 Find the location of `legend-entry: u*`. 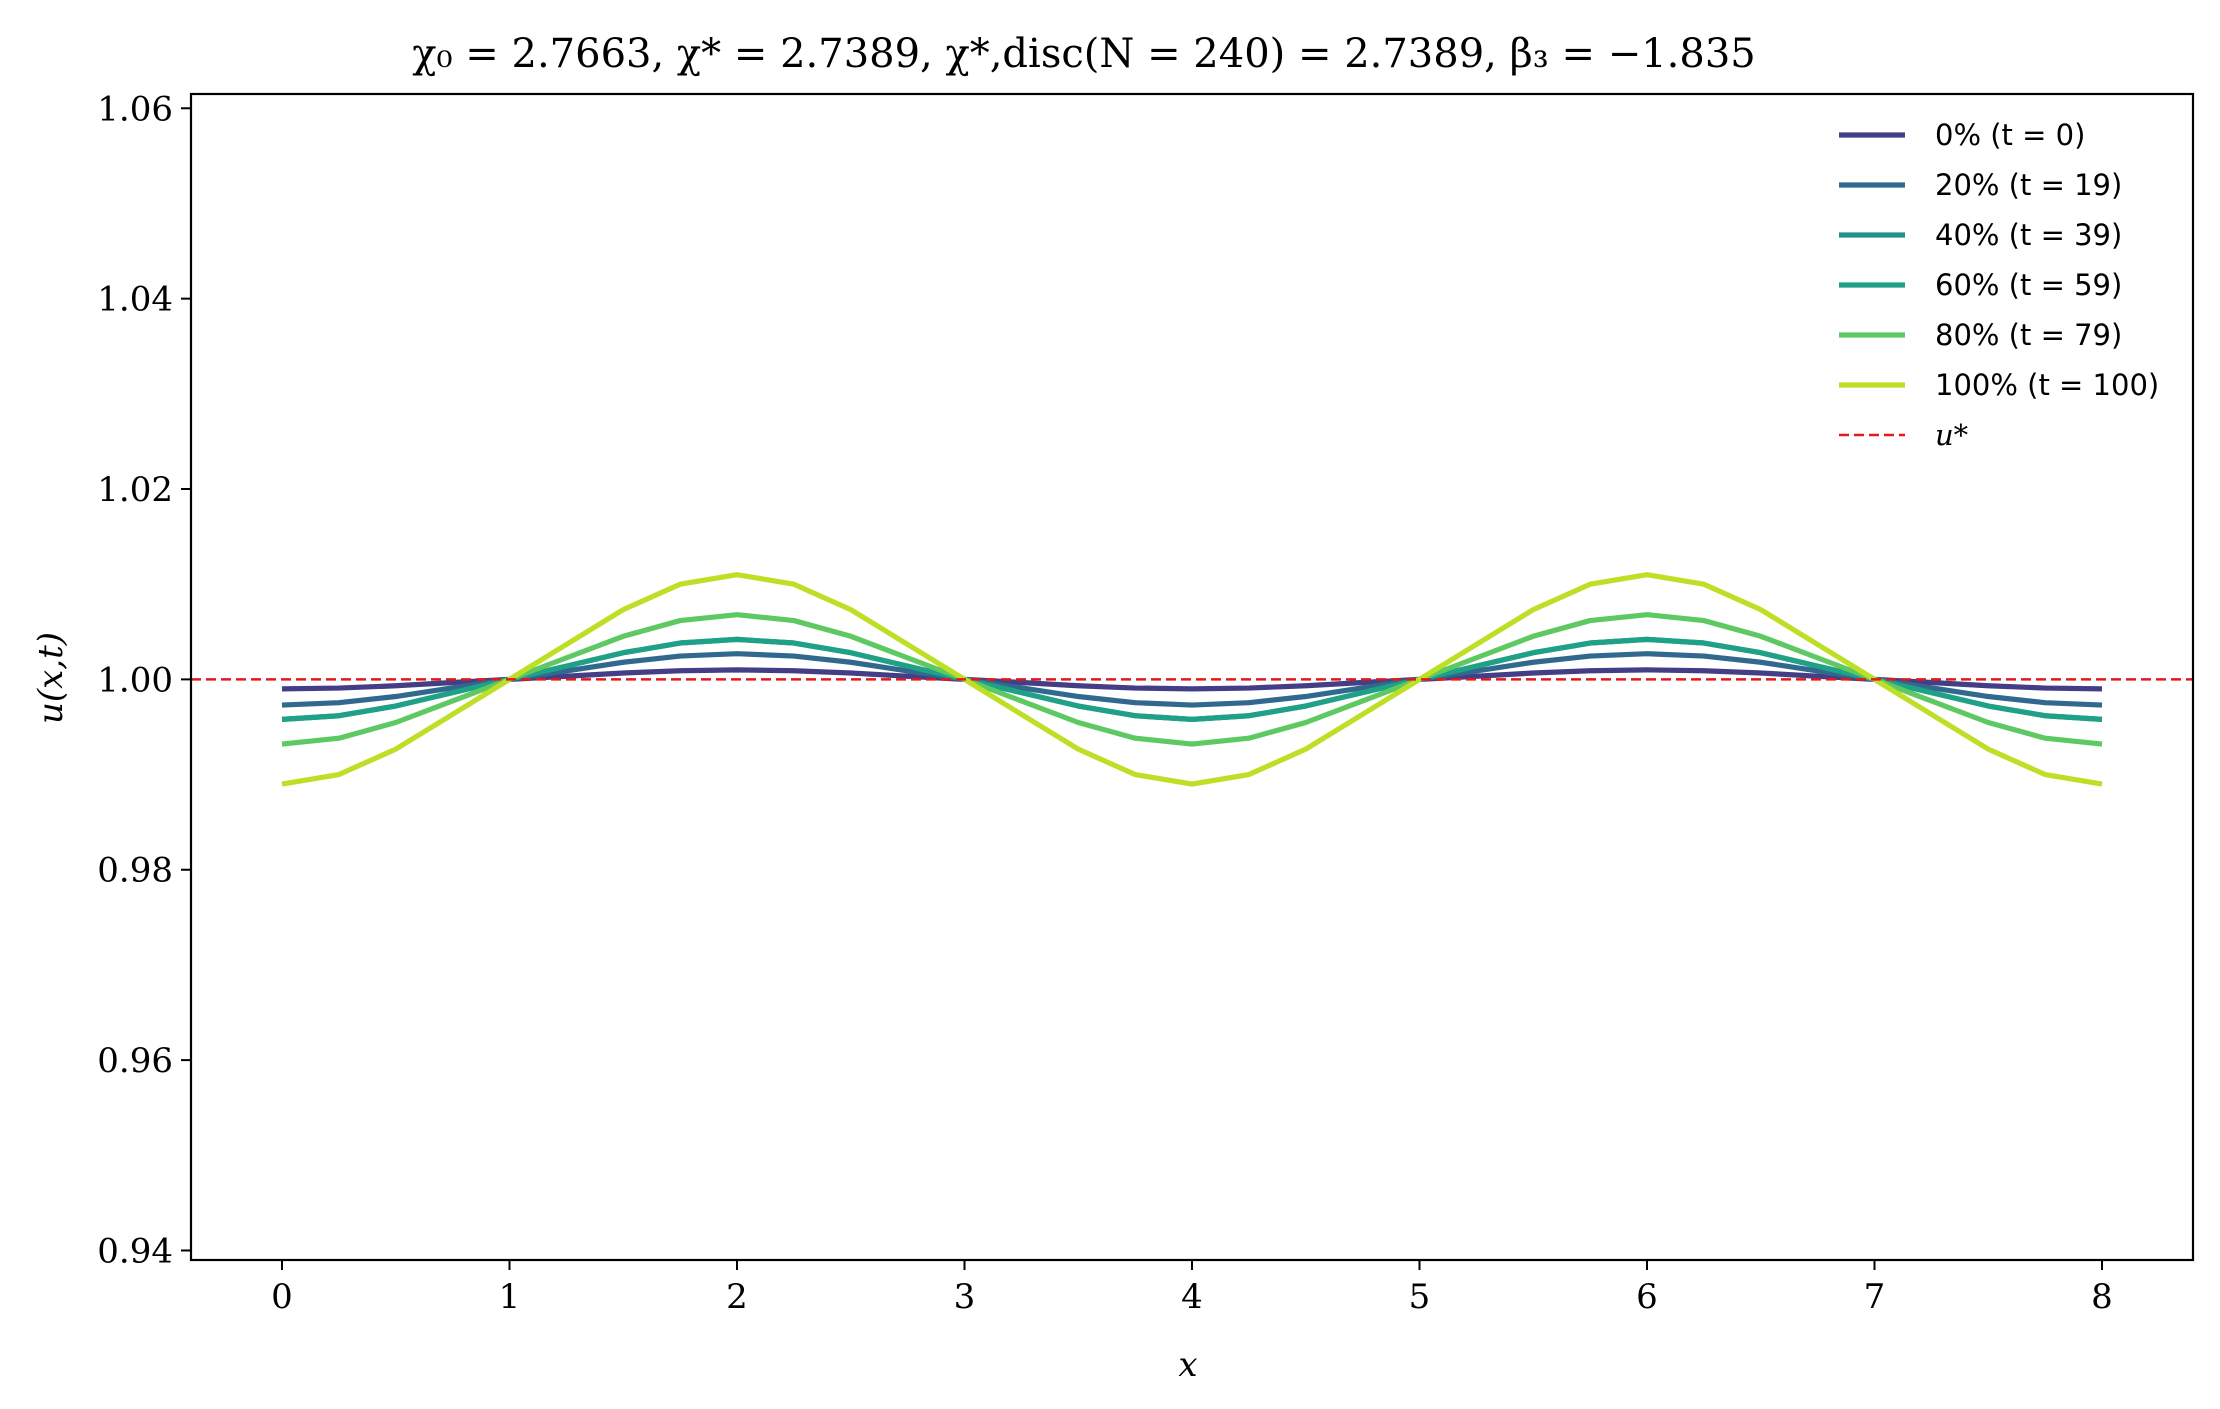

legend-entry: u* is located at coordinates (1904, 435).